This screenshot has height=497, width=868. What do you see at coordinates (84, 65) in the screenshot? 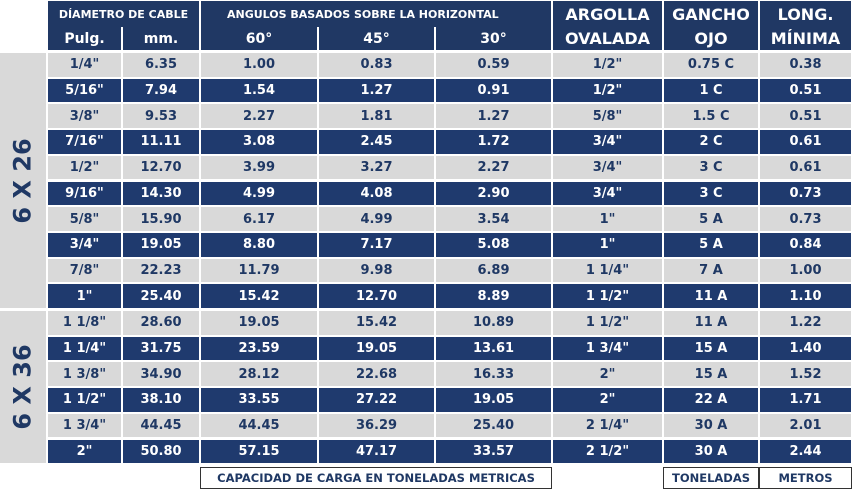
I see `table-cell: 1/4"` at bounding box center [84, 65].